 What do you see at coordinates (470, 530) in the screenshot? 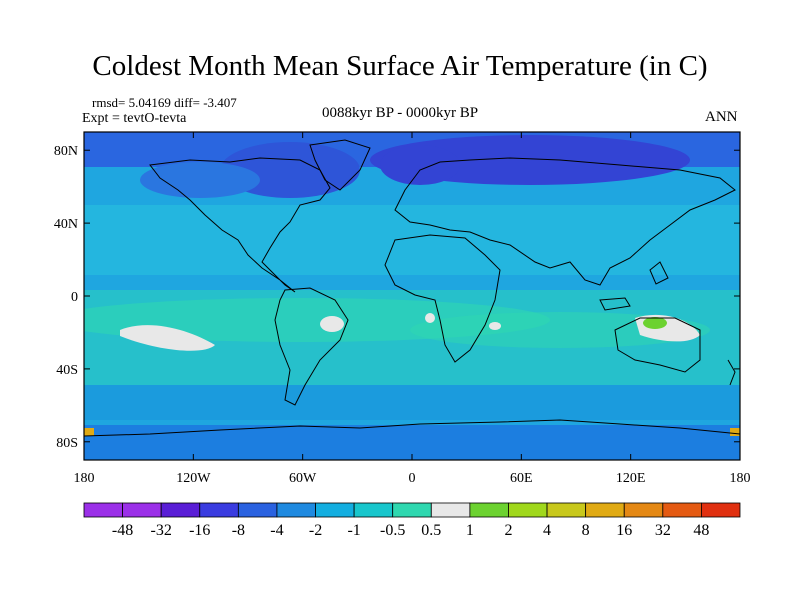
I see `colorbar-label: 1` at bounding box center [470, 530].